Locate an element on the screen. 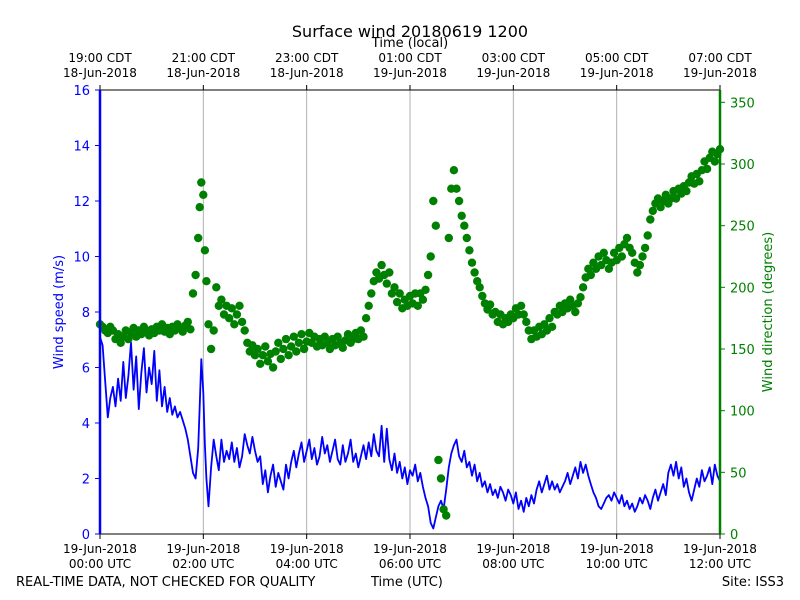 This screenshot has height=600, width=800. site-label: Site: ISS3 is located at coordinates (752, 582).